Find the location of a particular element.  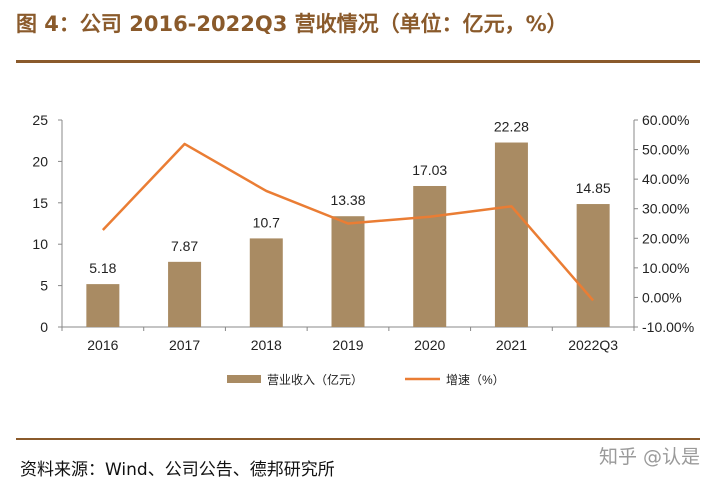

revenue-bar-label: 17.03 is located at coordinates (429, 170).